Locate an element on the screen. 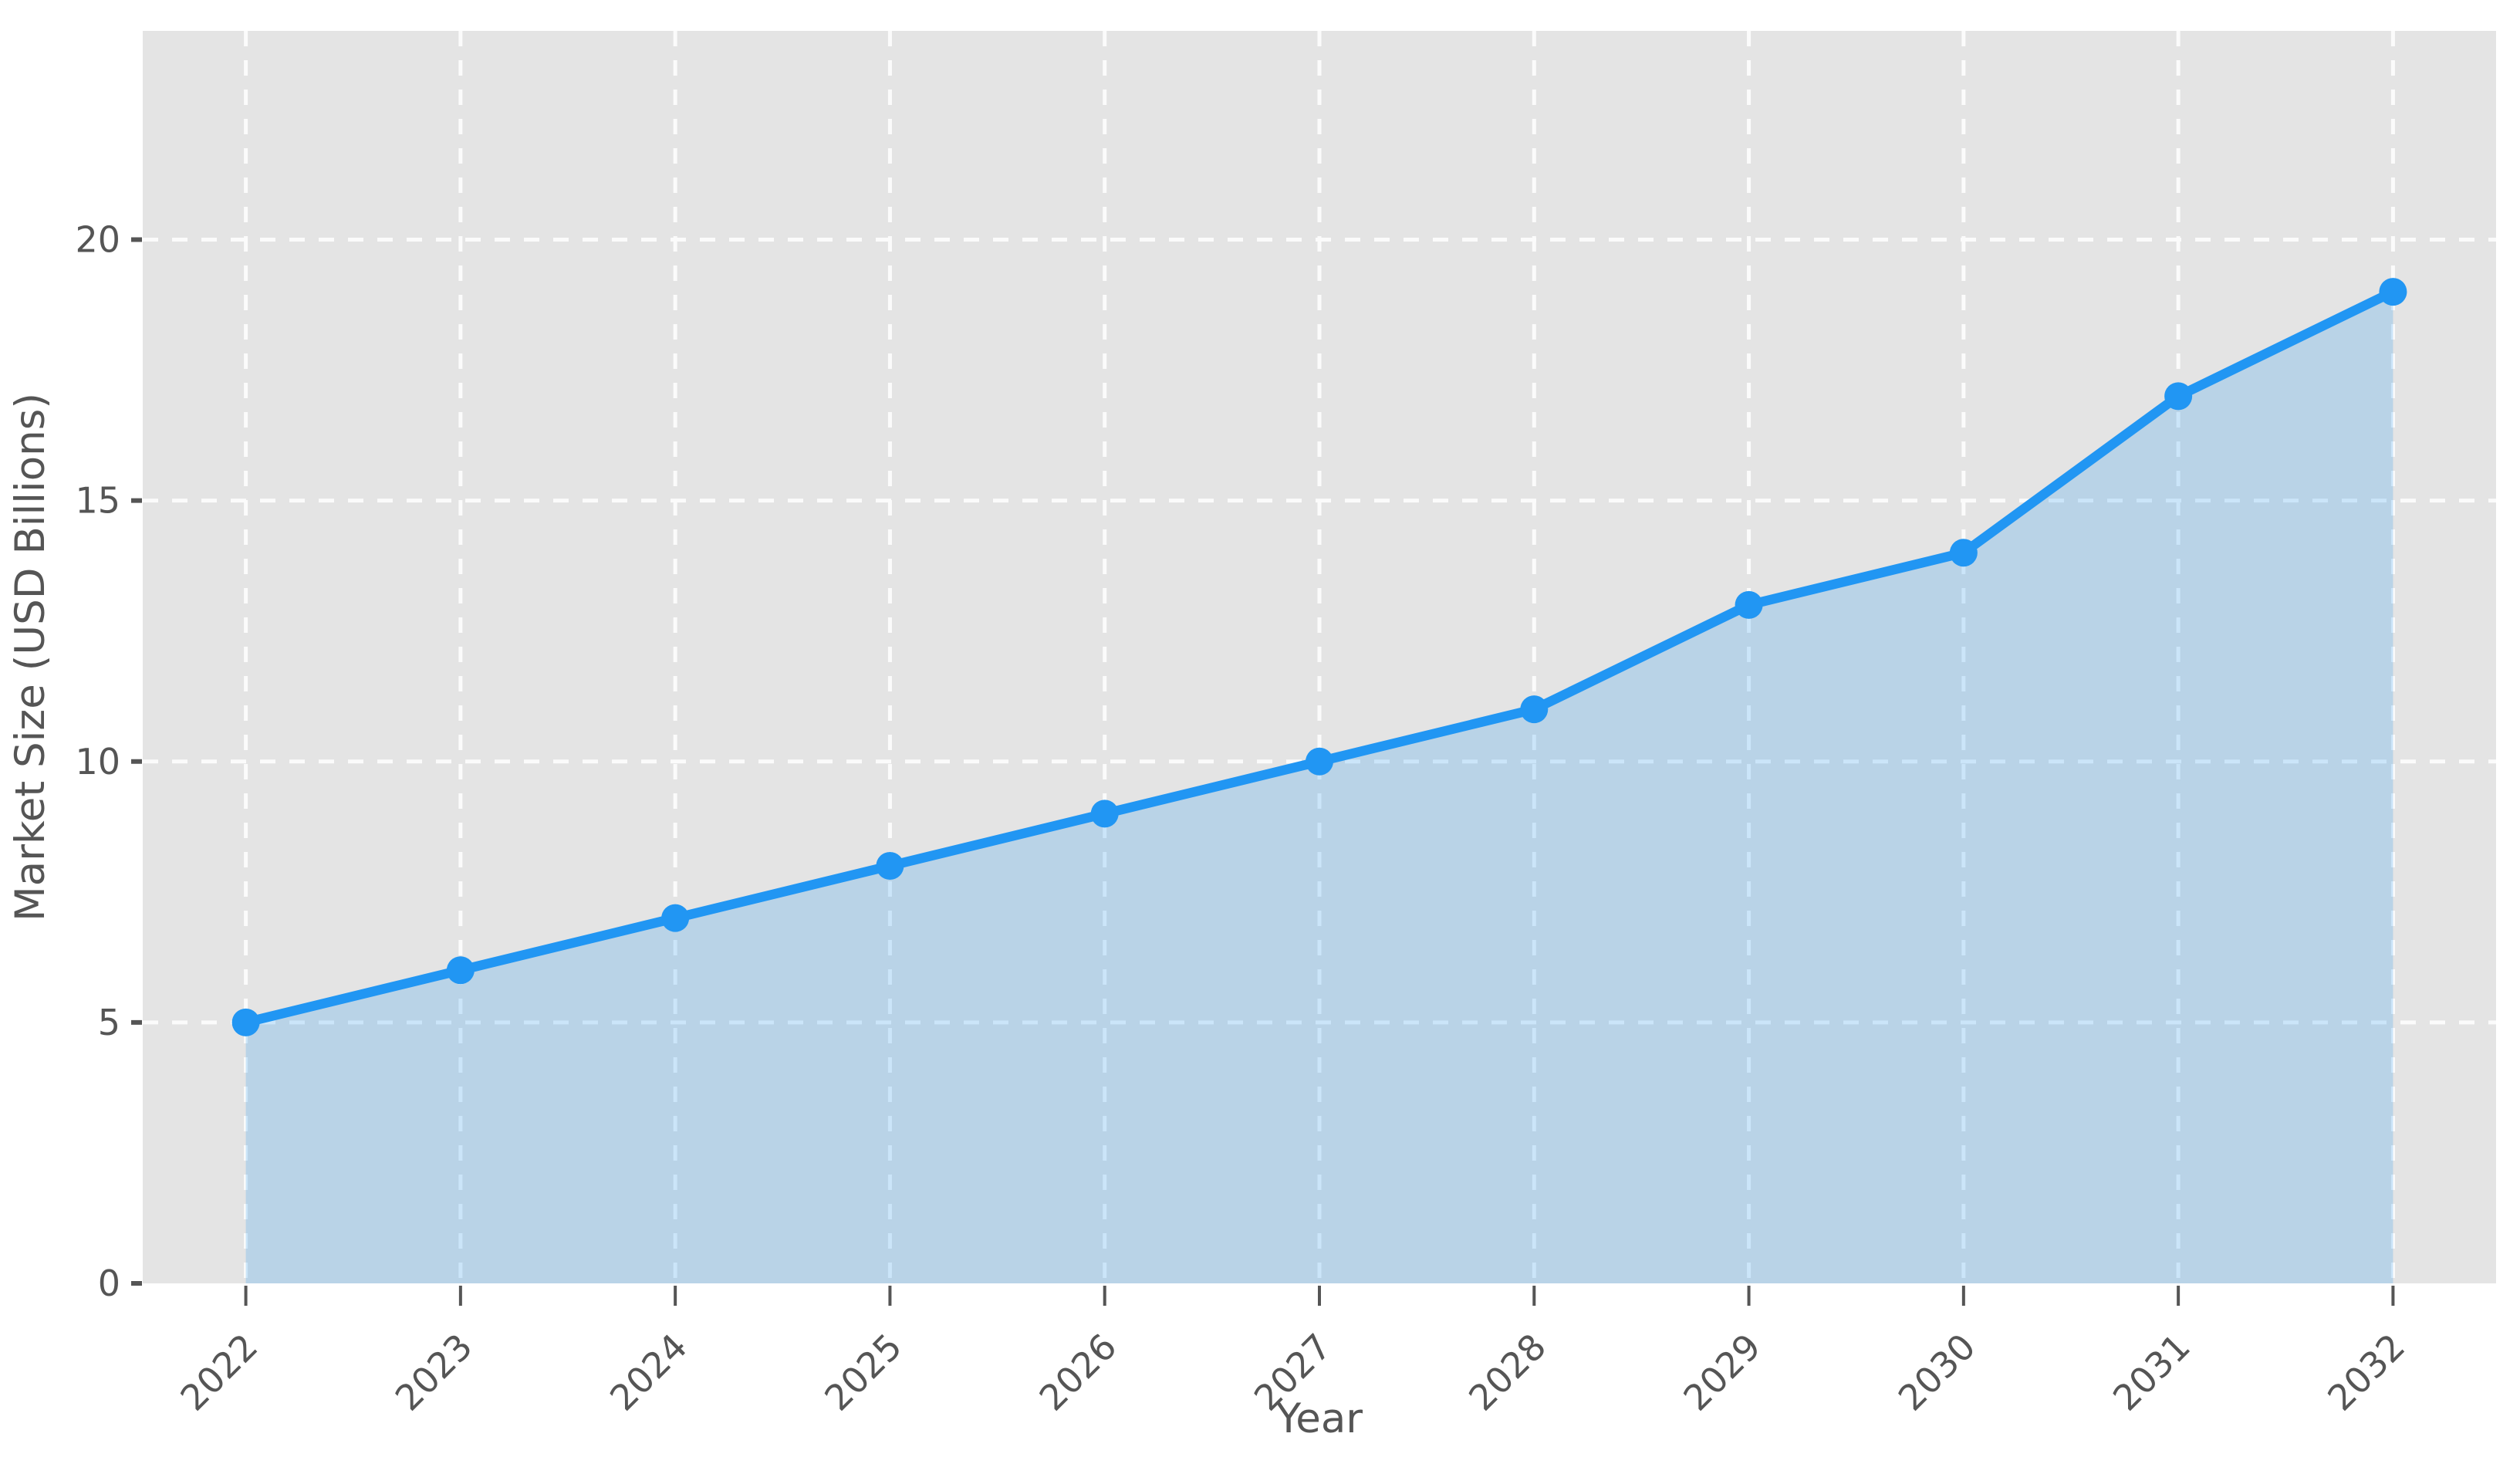 Image resolution: width=2520 pixels, height=1457 pixels. y-tick-label-15: 15 is located at coordinates (97, 501).